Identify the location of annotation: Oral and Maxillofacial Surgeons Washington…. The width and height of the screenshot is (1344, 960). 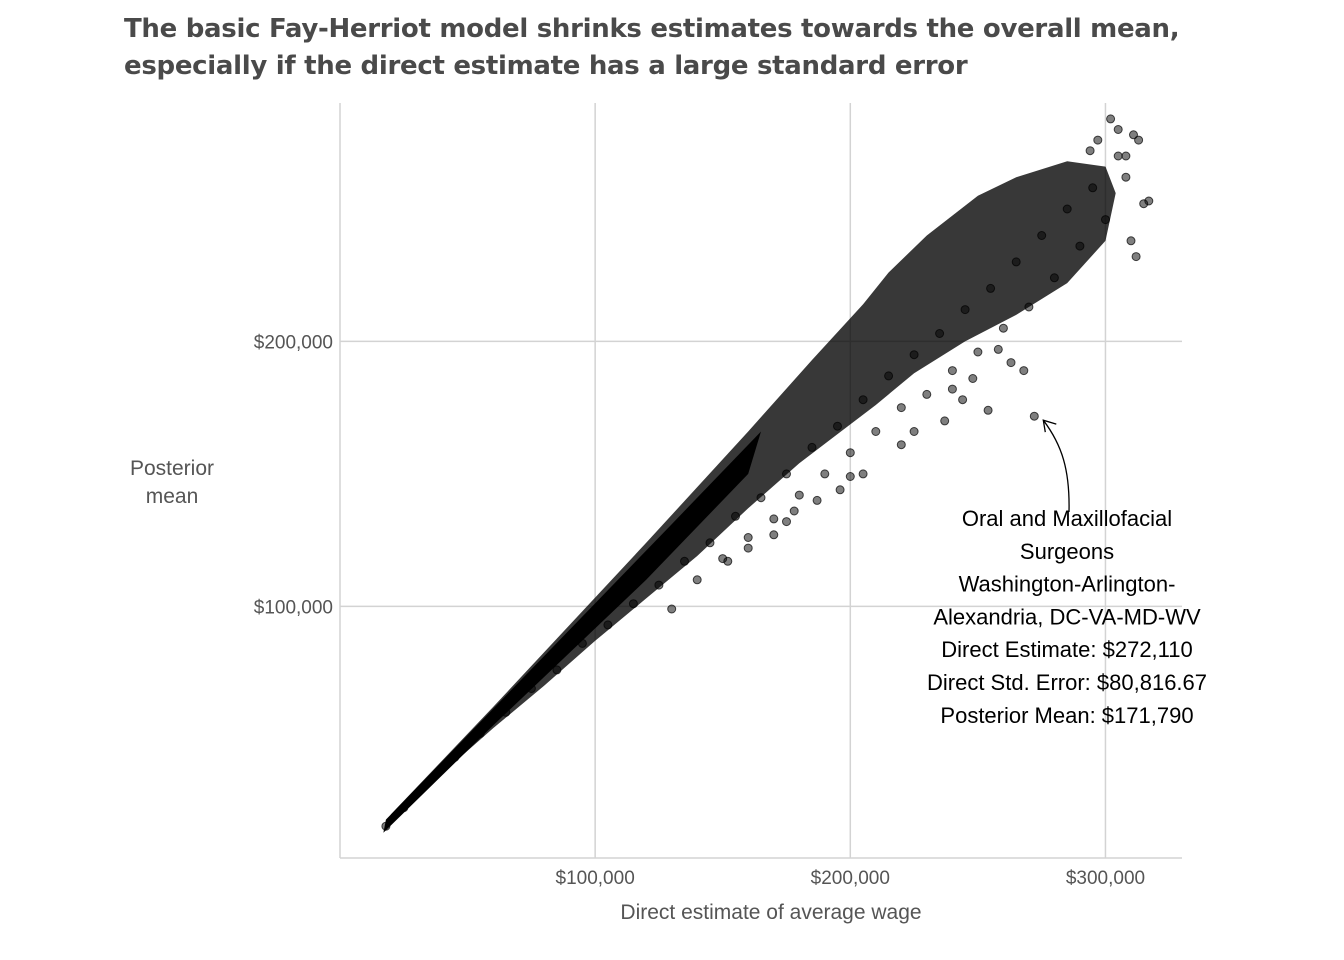
(1067, 573).